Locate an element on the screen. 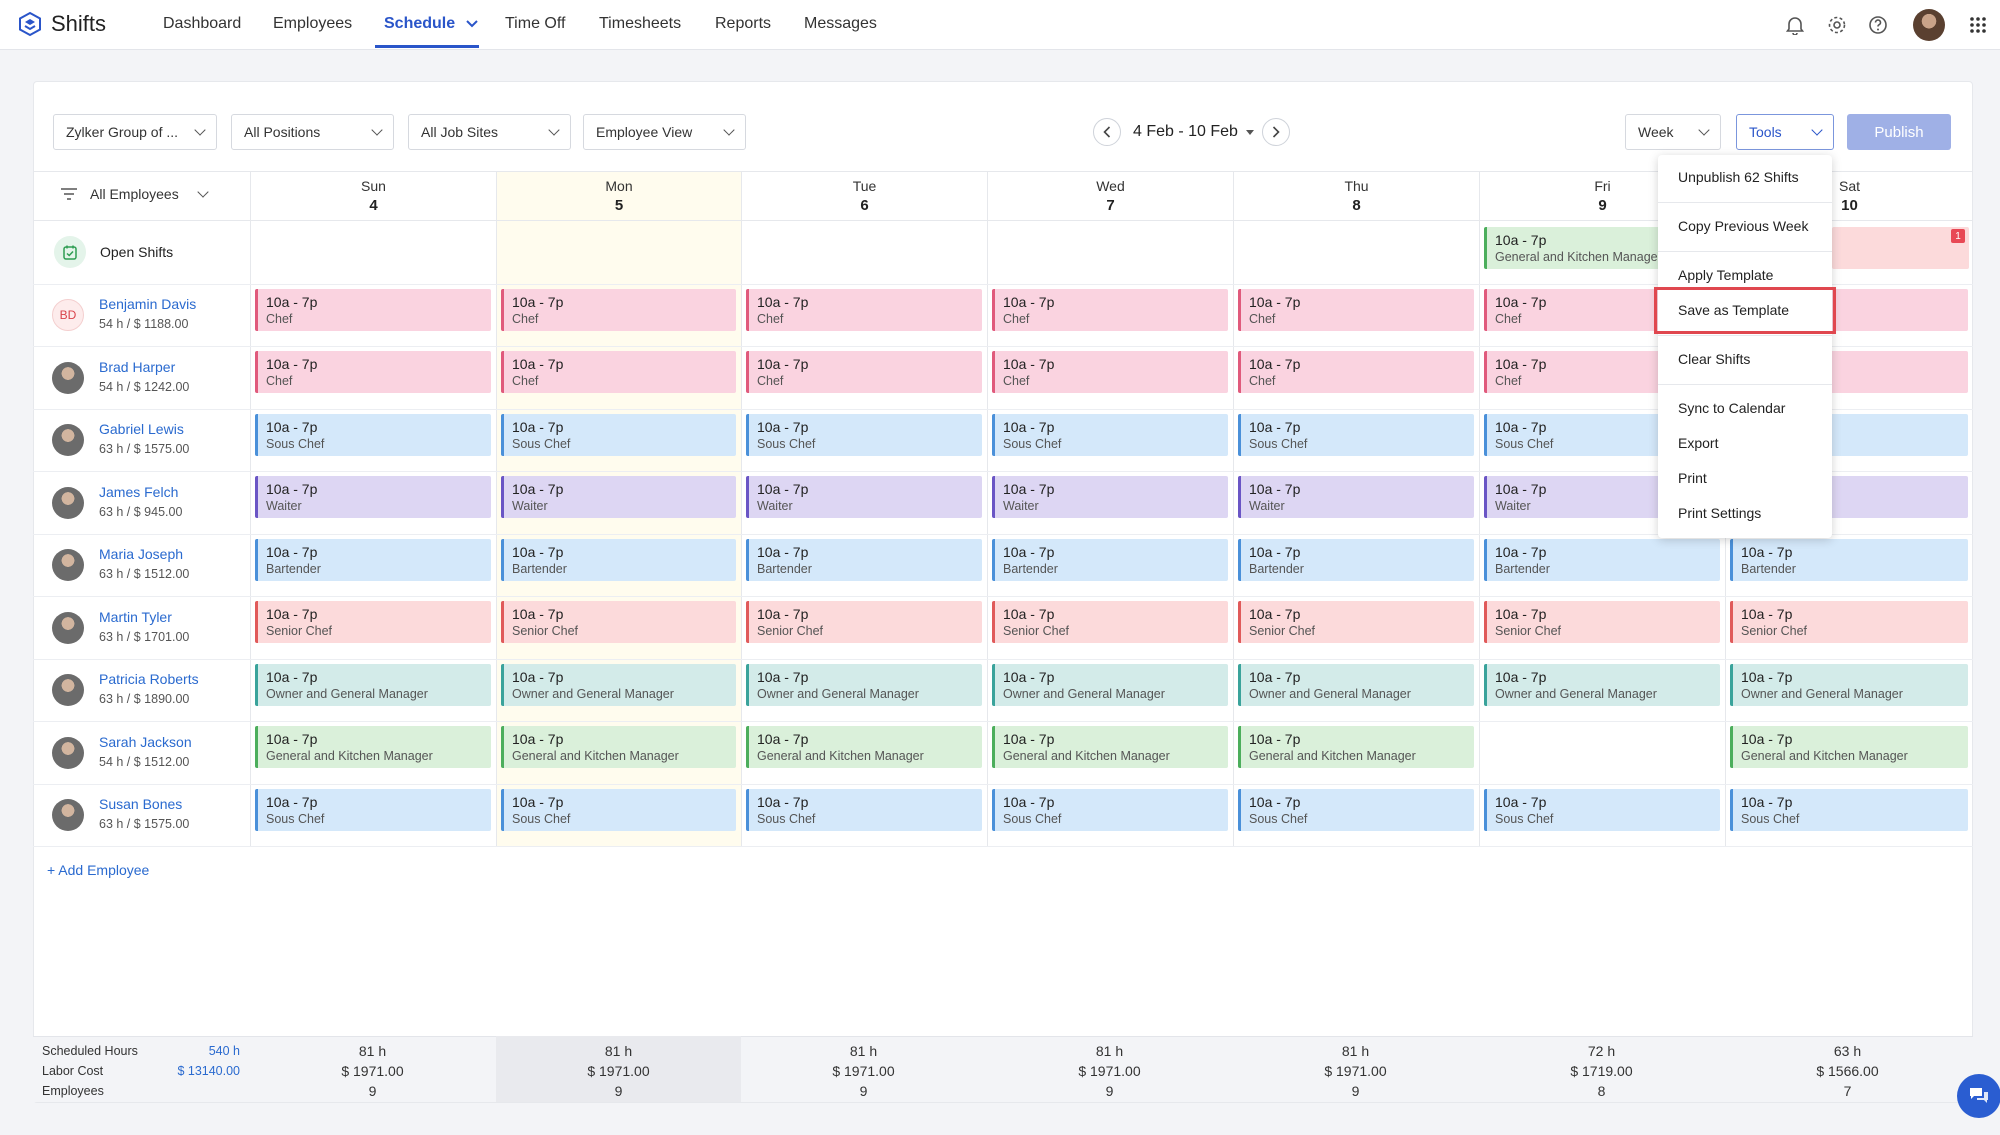 The image size is (2000, 1135). employee-name: Benjamin Davis is located at coordinates (148, 304).